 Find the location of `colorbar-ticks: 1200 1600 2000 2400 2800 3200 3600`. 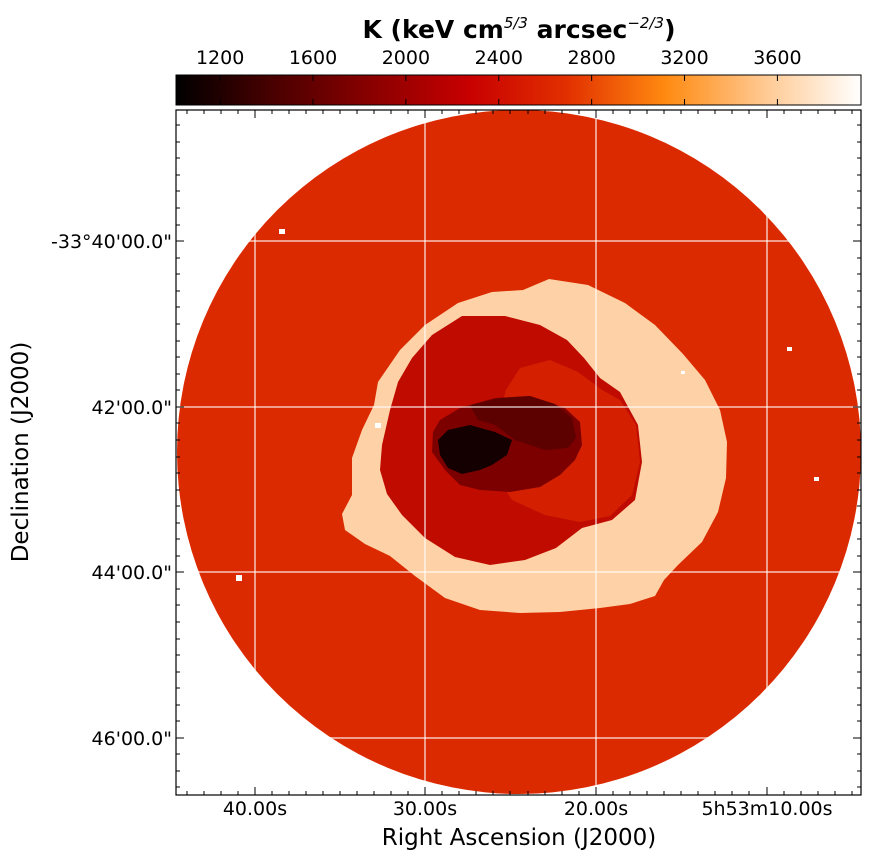

colorbar-ticks: 1200 1600 2000 2400 2800 3200 3600 is located at coordinates (499, 76).